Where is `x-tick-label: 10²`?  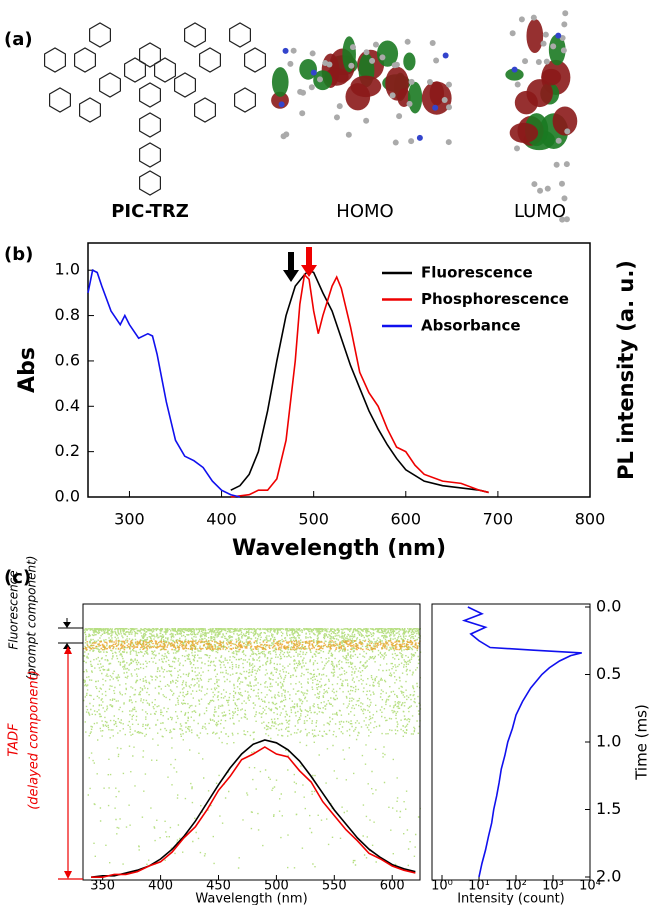
x-tick-label: 10² is located at coordinates (516, 886).